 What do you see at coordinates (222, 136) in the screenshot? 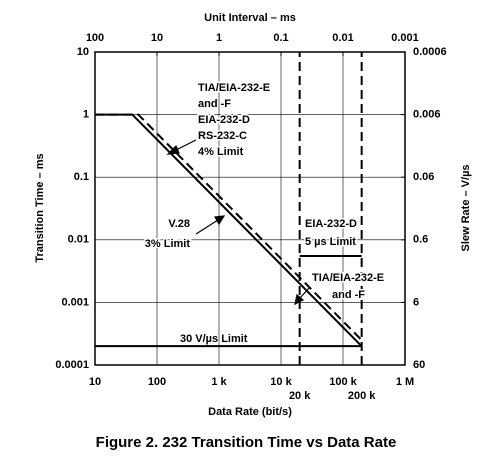
I see `annotation: RS-232-C` at bounding box center [222, 136].